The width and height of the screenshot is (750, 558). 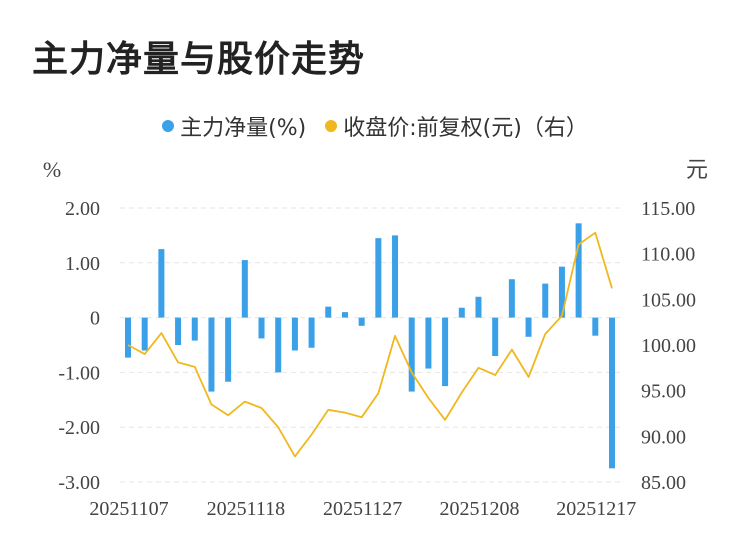 What do you see at coordinates (82, 264) in the screenshot?
I see `left-tick-label: 1.00` at bounding box center [82, 264].